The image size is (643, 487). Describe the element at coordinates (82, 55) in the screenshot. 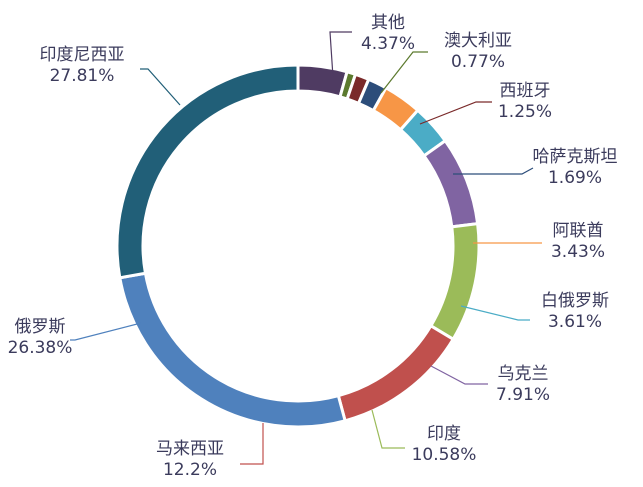

I see `slice-name-10: 印度尼西亚` at that location.